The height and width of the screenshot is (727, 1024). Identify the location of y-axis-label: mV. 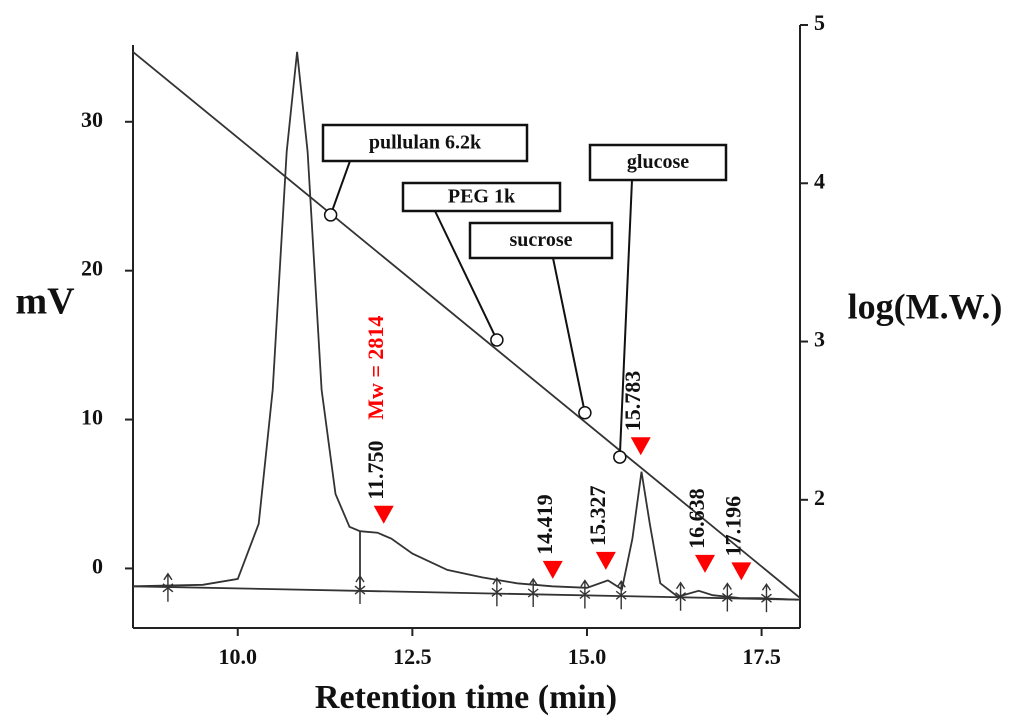
(45, 302).